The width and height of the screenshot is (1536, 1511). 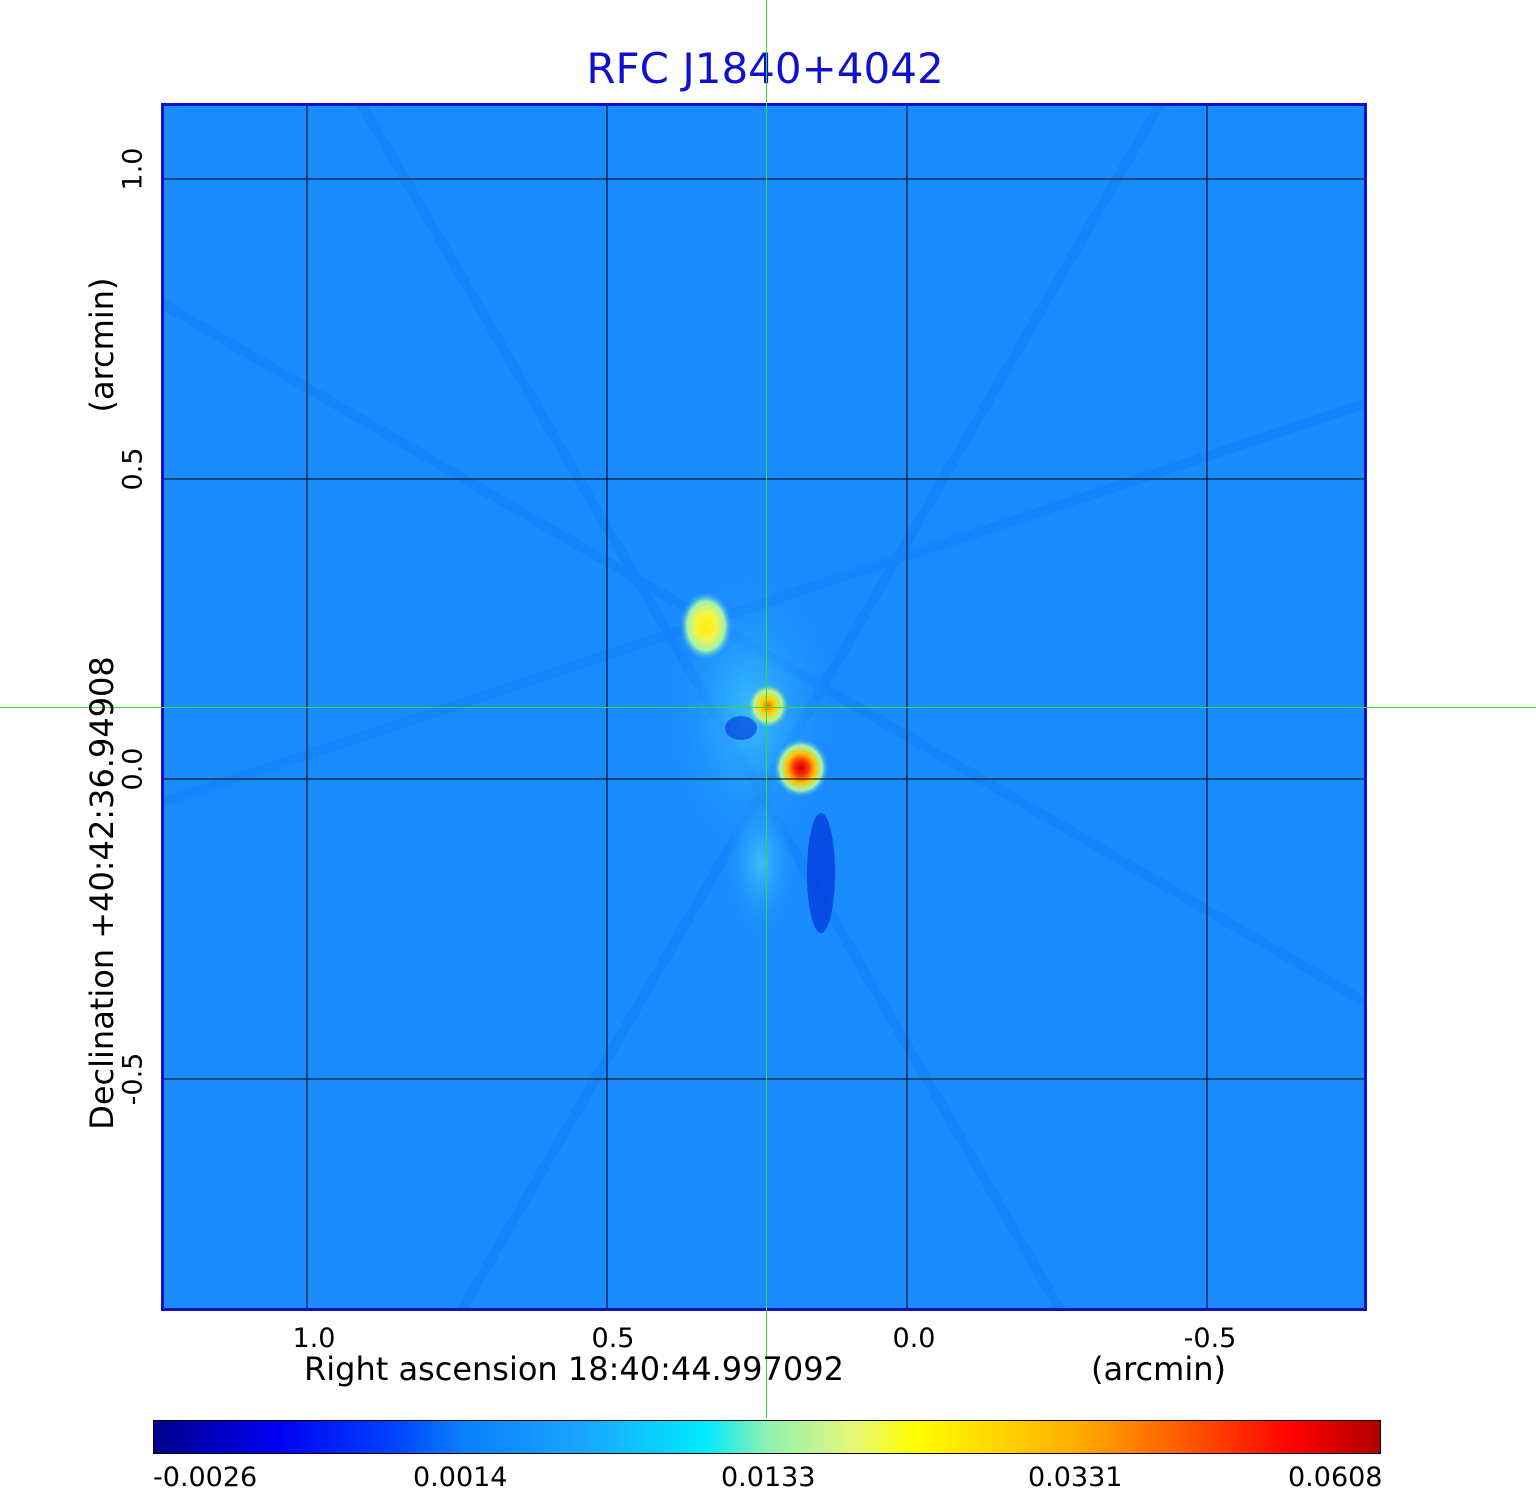 I want to click on colorbar-tick-label: -0.0026, so click(x=205, y=1477).